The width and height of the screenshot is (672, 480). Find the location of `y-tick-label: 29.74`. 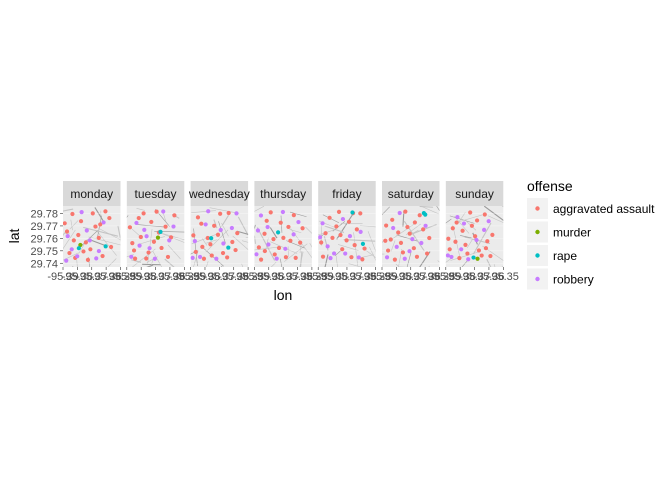

y-tick-label: 29.74 is located at coordinates (44, 264).